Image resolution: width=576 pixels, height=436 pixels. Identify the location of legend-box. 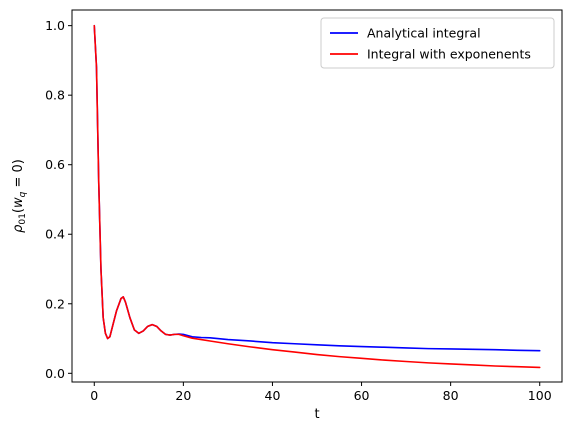
(437, 43).